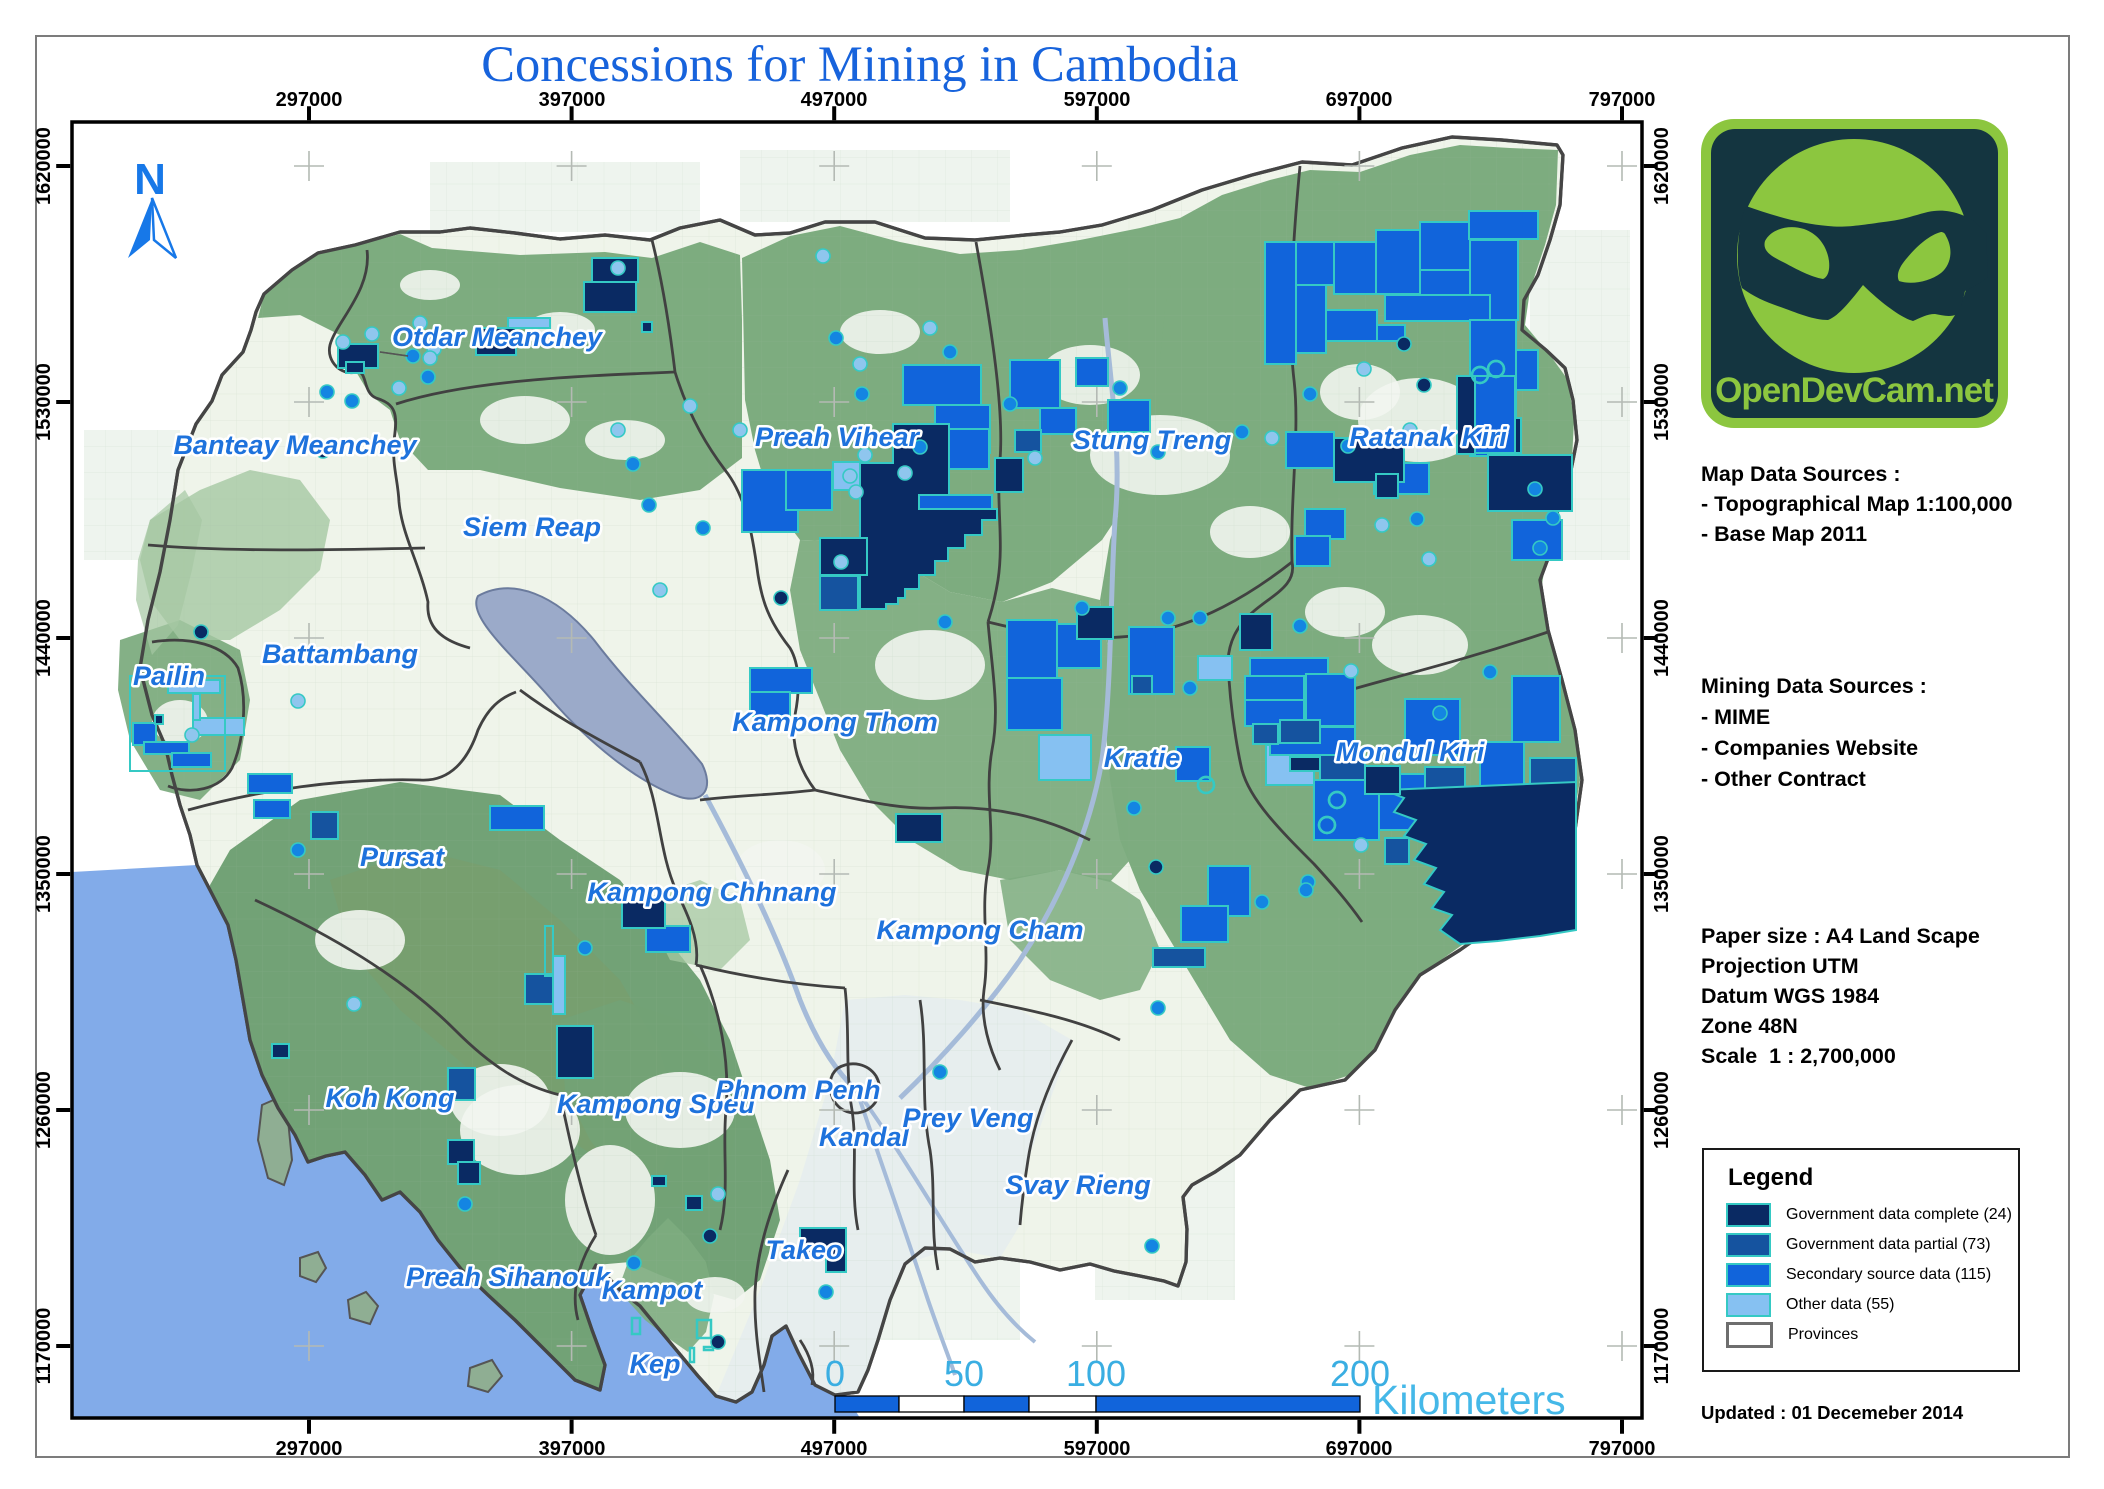  I want to click on svg-text: N, so click(150, 179).